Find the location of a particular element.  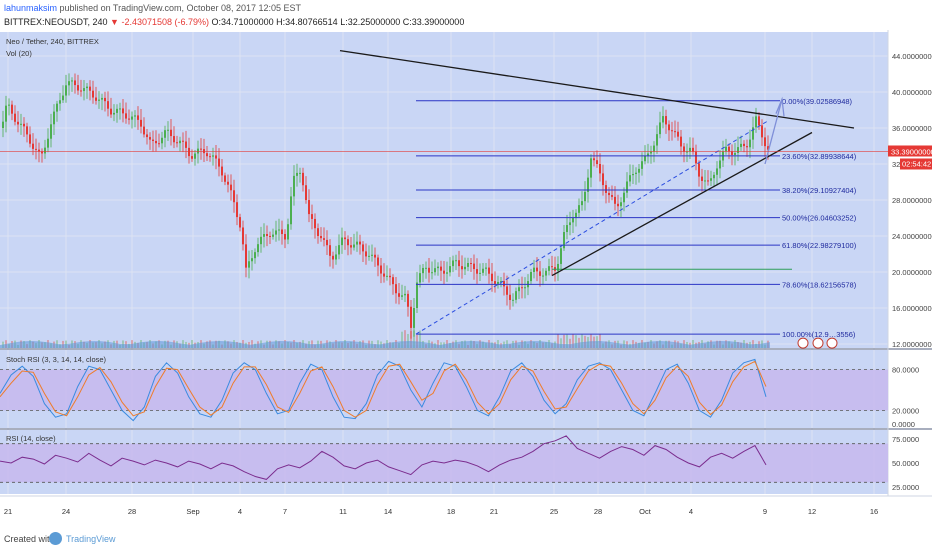

x-tick-label: 4 is located at coordinates (691, 511).